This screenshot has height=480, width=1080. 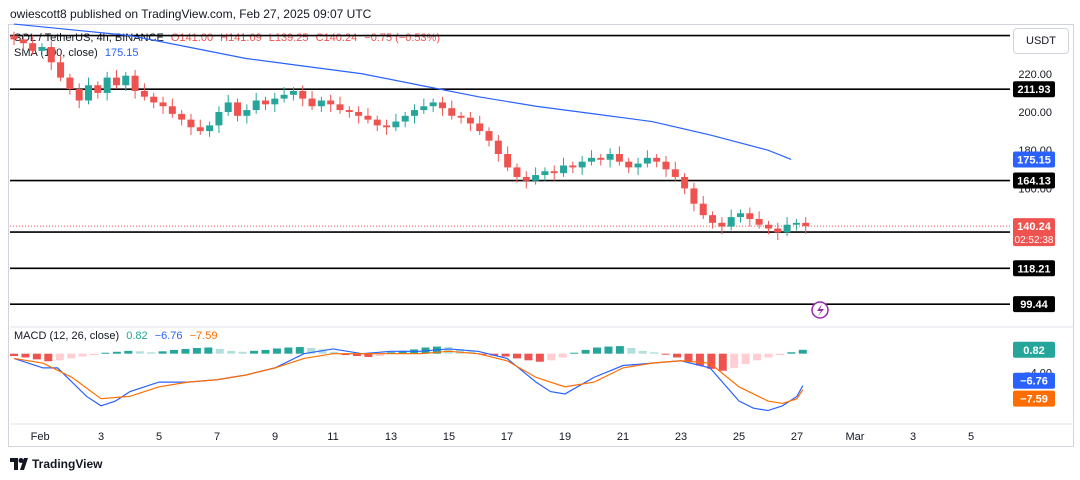 I want to click on high-value: H141.09, so click(x=241, y=38).